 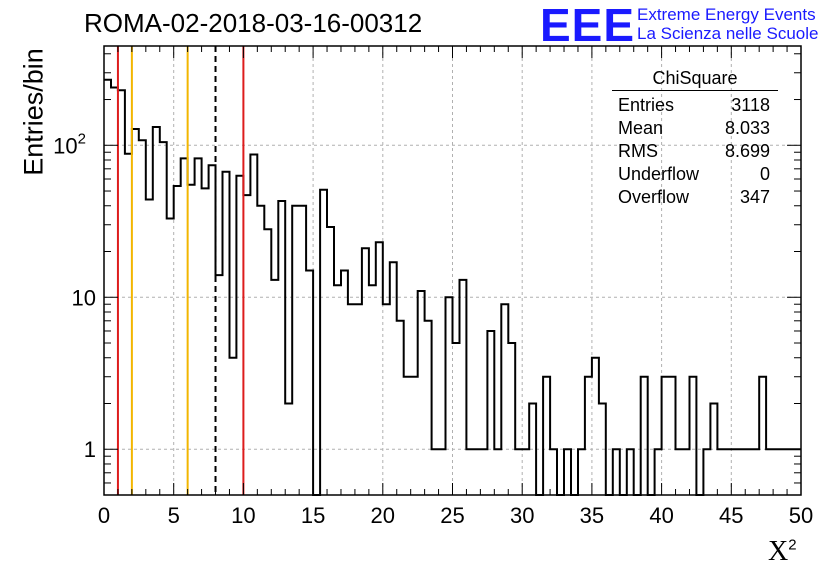 I want to click on stats-label: Entries, so click(x=646, y=105).